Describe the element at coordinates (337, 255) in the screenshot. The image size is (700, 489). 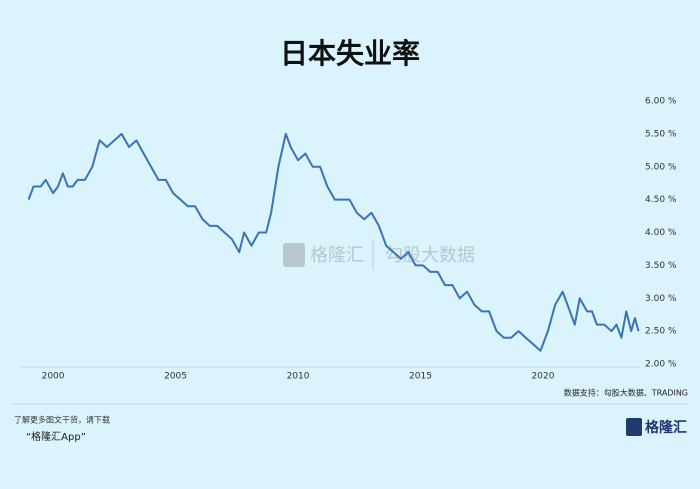
I see `watermark-brand: 格隆汇` at that location.